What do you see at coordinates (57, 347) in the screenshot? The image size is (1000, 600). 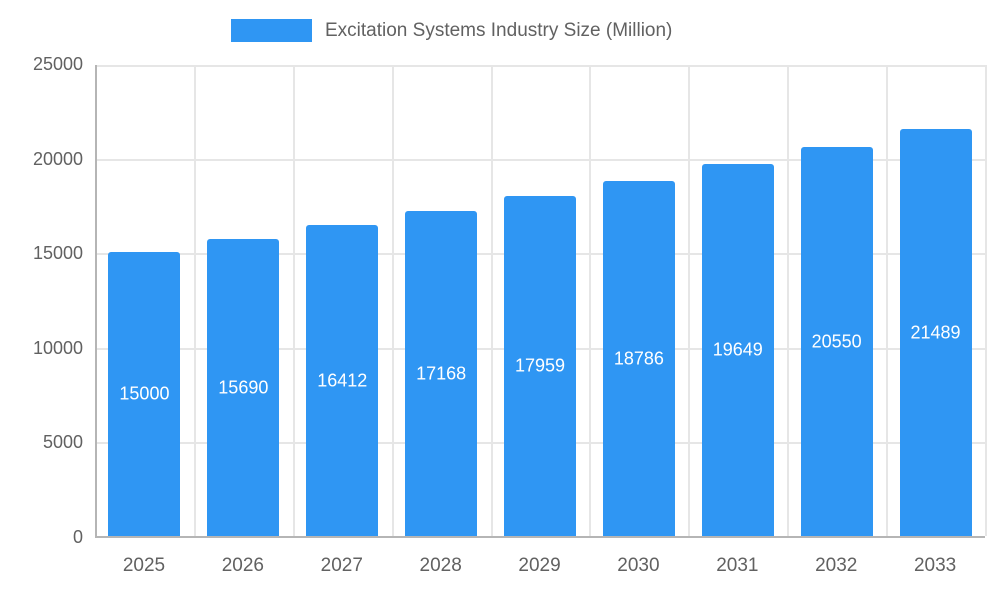 I see `y-tick-label-10000: 10000` at bounding box center [57, 347].